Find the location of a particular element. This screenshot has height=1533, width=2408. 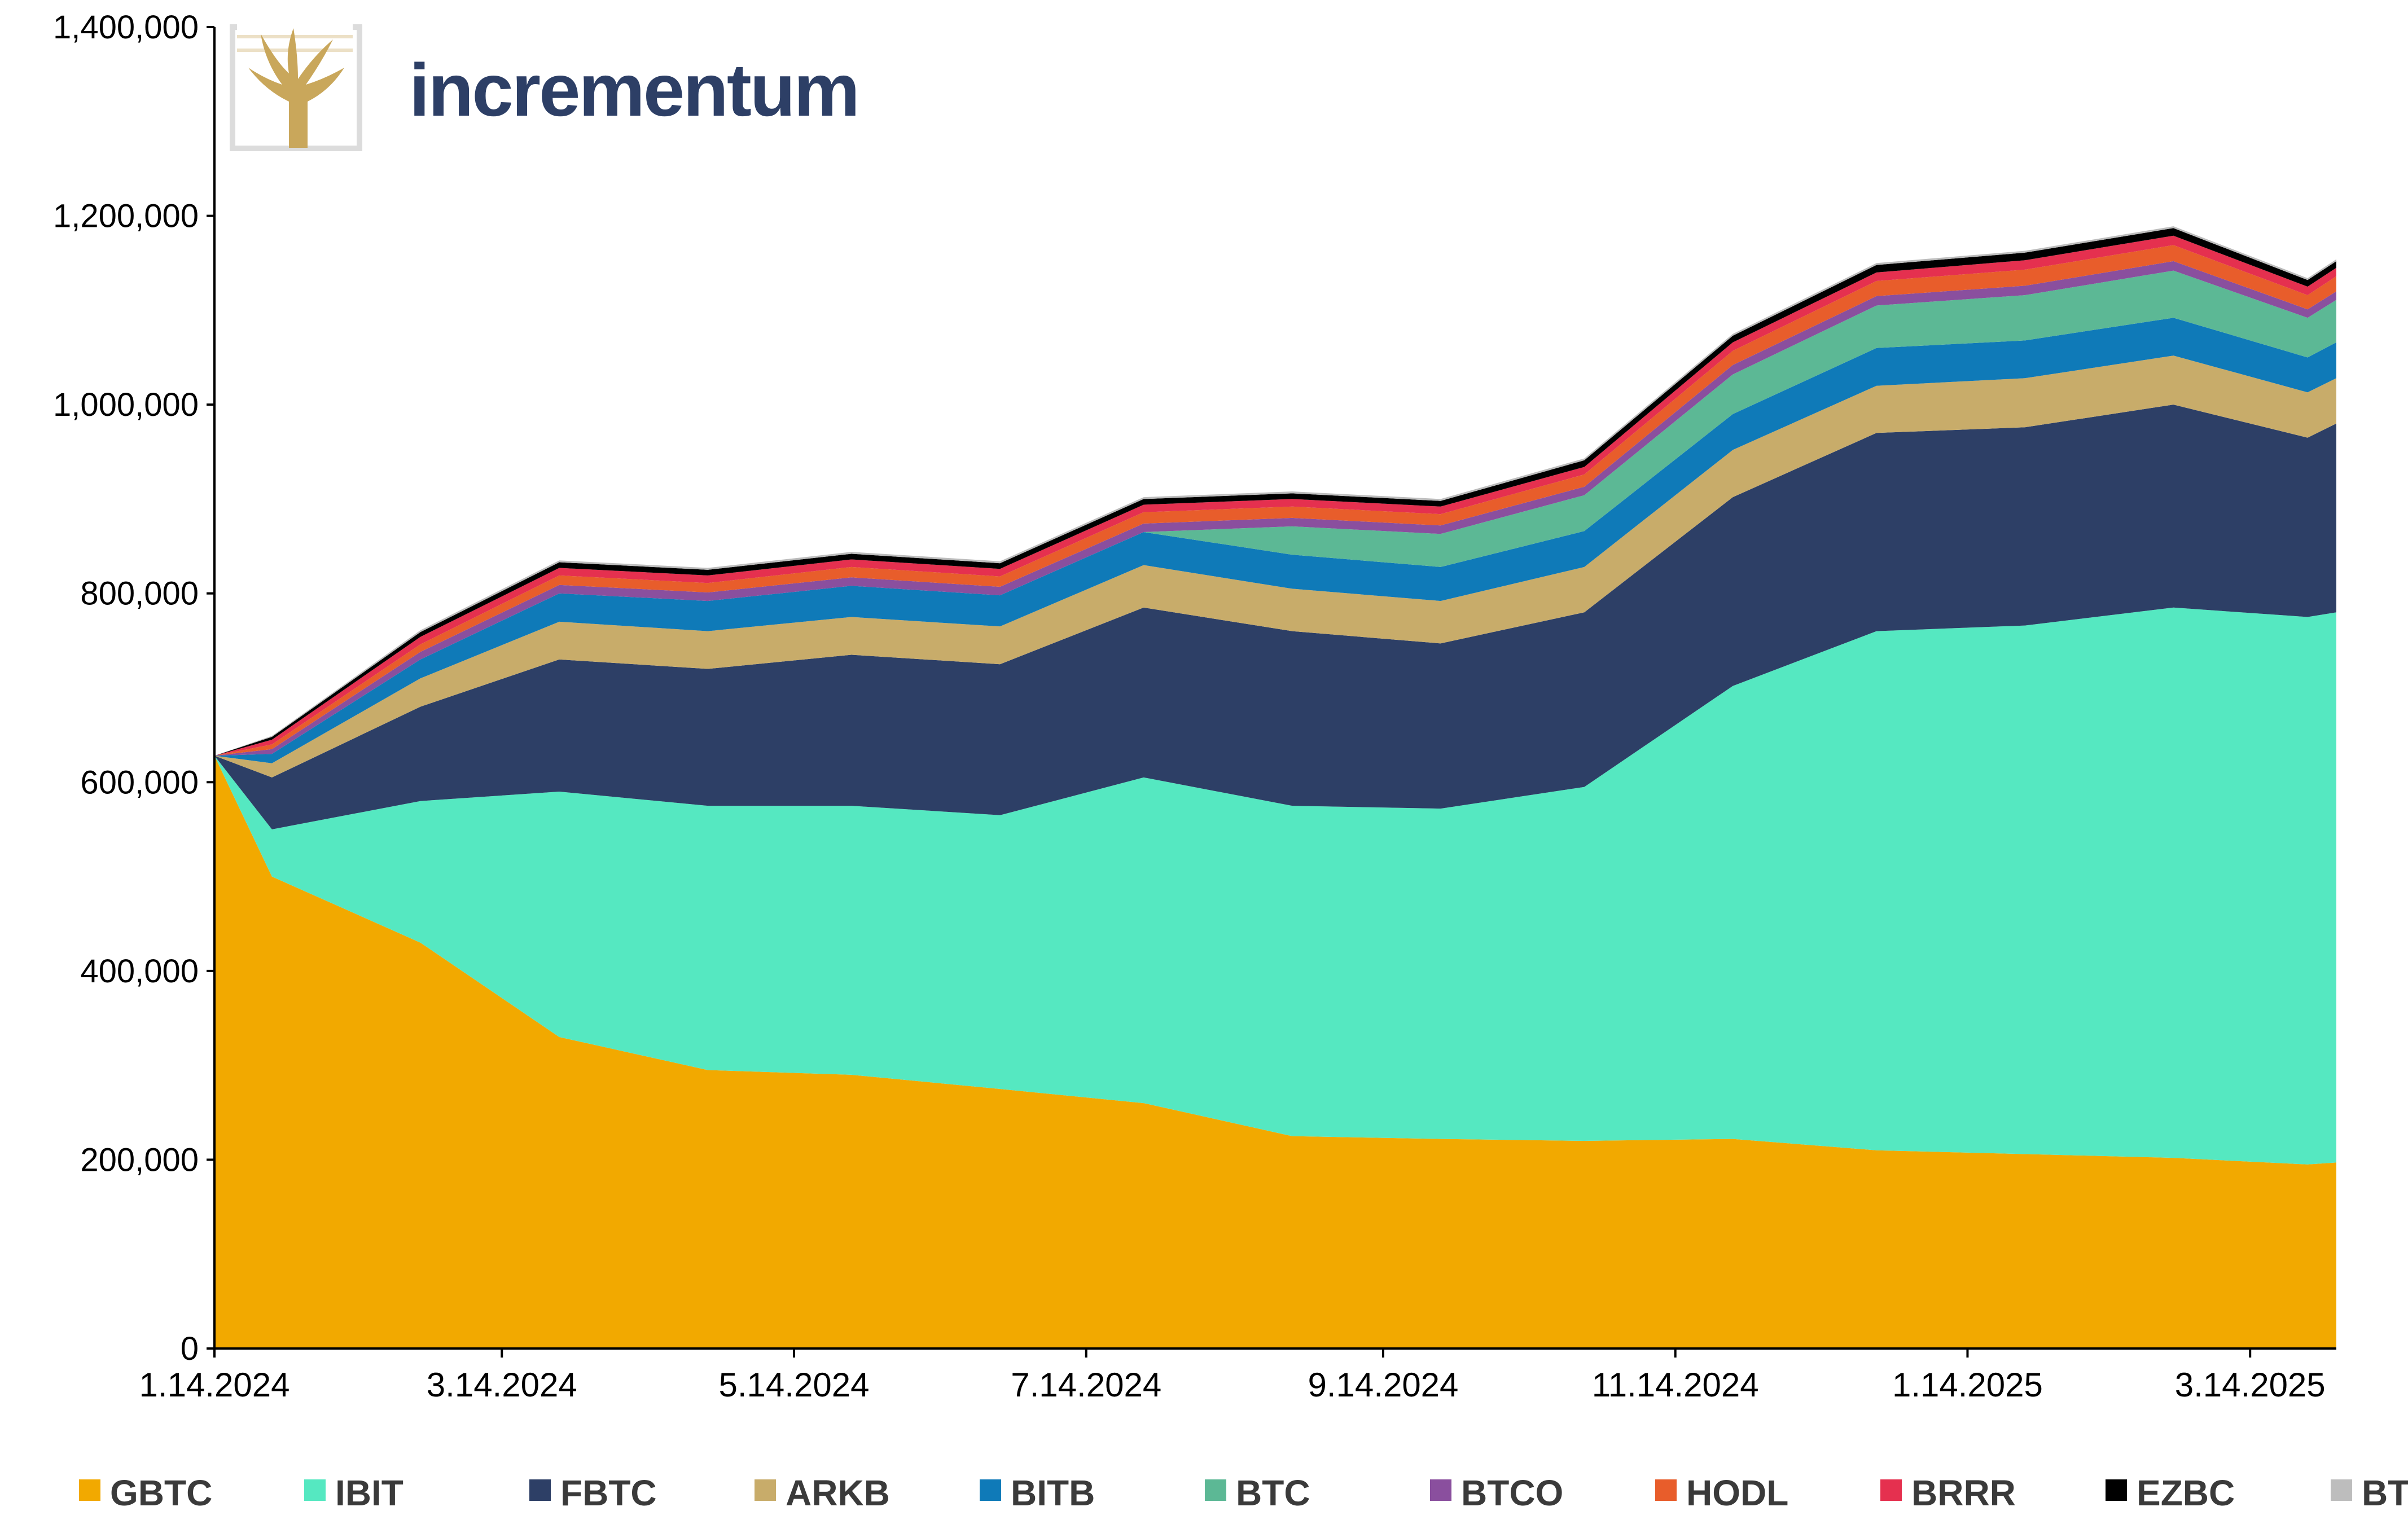

legend-label: BTCO is located at coordinates (1512, 1493).